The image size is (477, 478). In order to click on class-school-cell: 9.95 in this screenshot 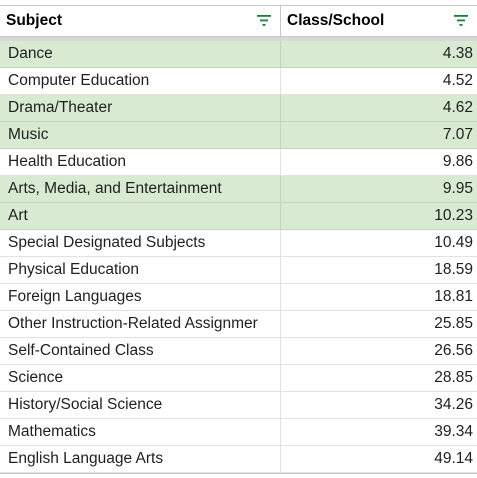, I will do `click(457, 188)`.